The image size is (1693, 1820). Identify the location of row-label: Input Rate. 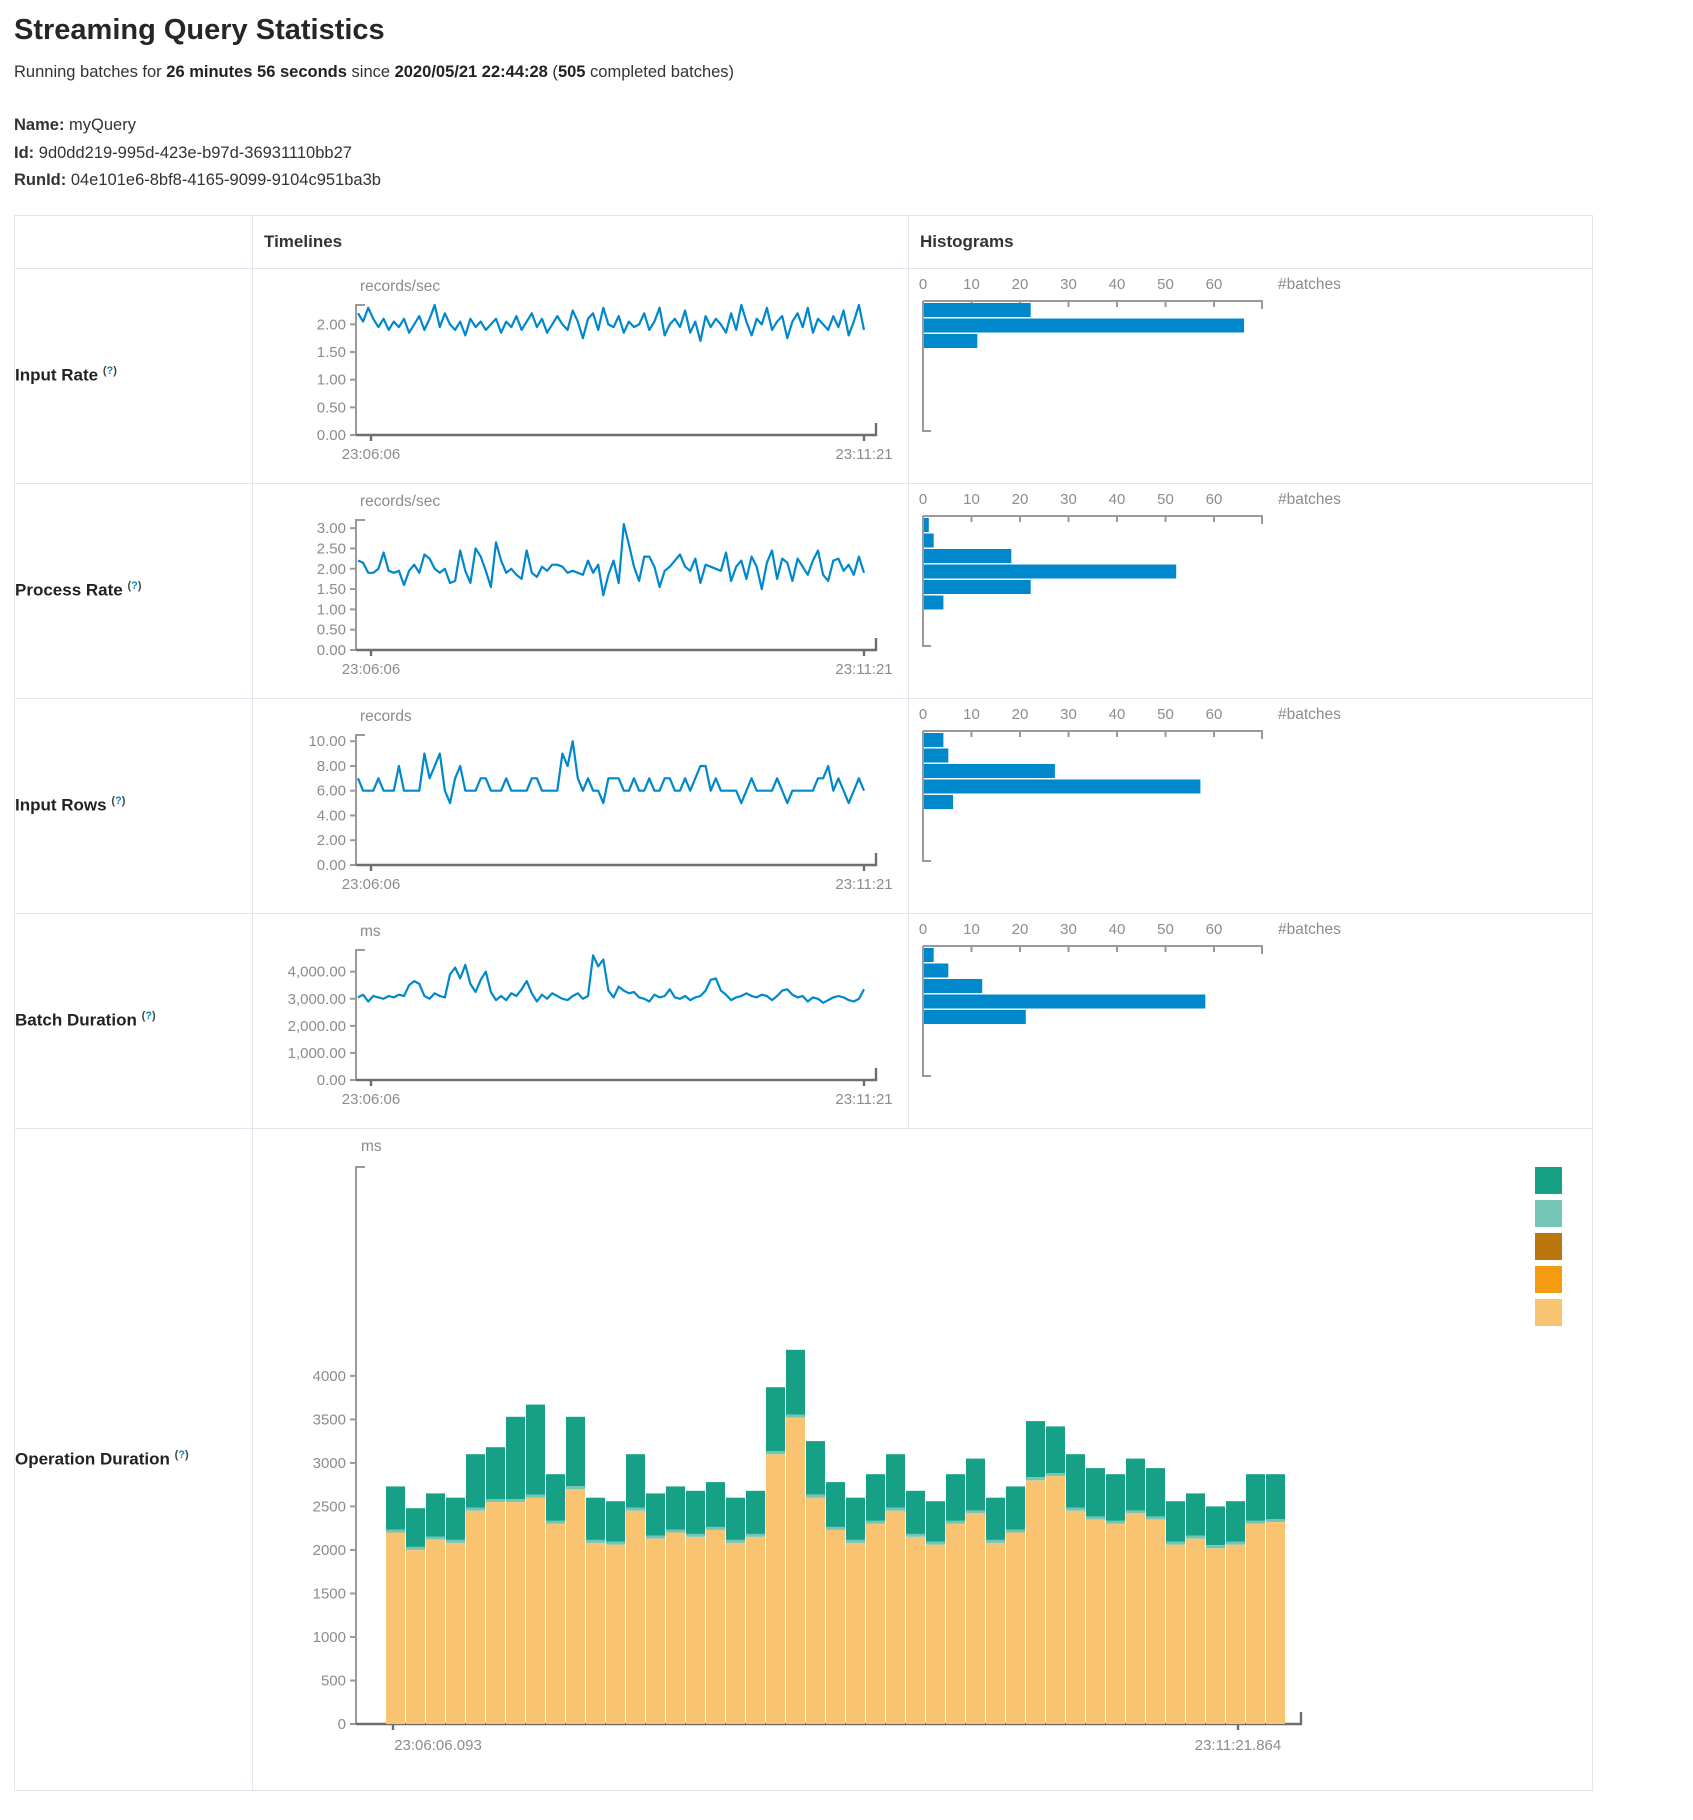
(57, 375).